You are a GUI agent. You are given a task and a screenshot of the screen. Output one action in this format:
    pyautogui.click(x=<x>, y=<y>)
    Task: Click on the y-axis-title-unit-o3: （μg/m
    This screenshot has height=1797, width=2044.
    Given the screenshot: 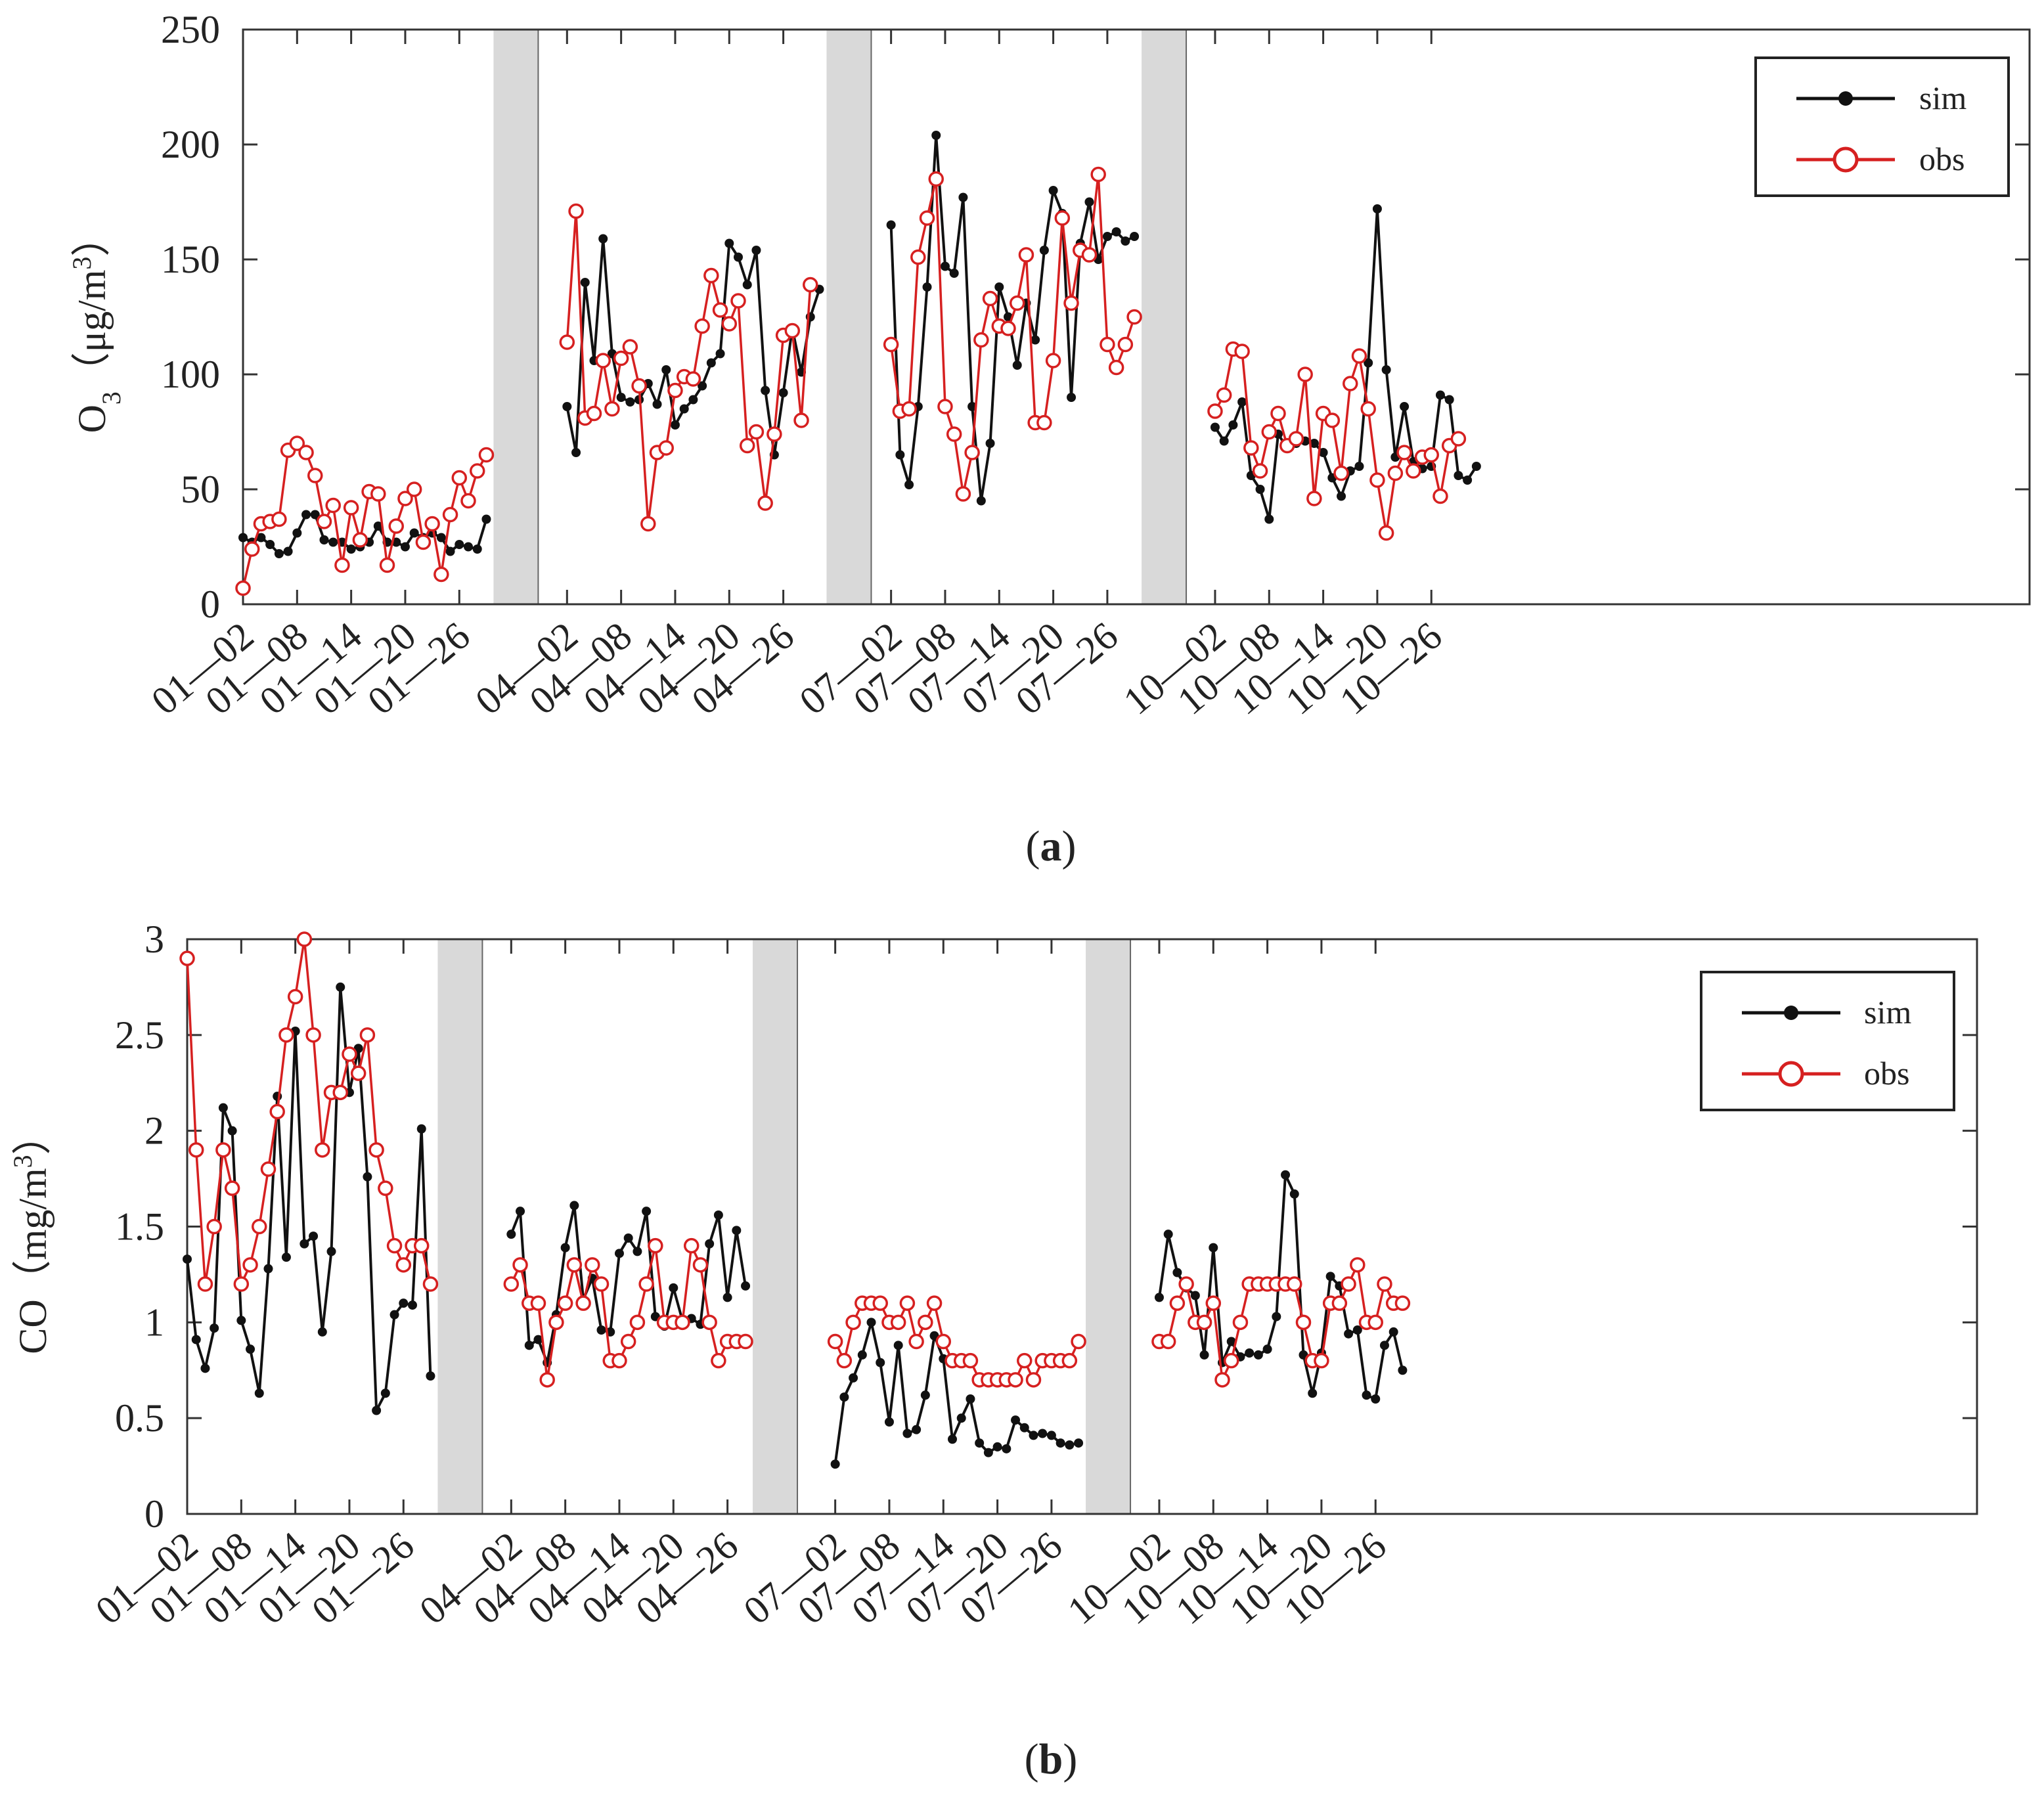 What is the action you would take?
    pyautogui.click(x=92, y=331)
    